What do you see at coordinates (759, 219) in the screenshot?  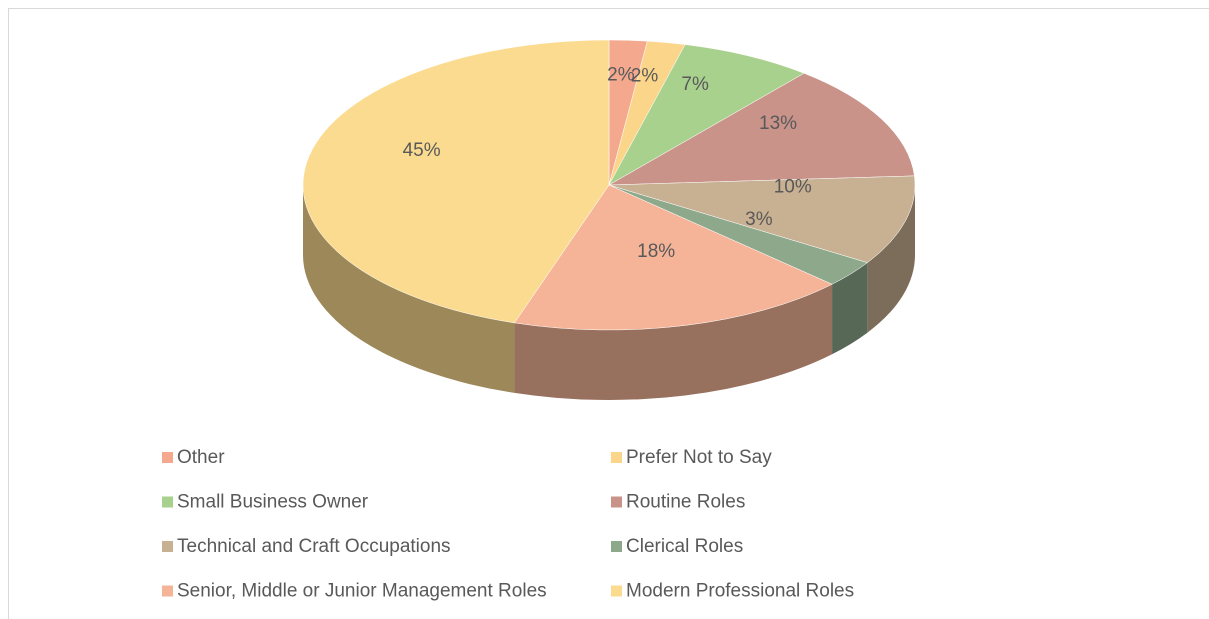 I see `data-label: 3%` at bounding box center [759, 219].